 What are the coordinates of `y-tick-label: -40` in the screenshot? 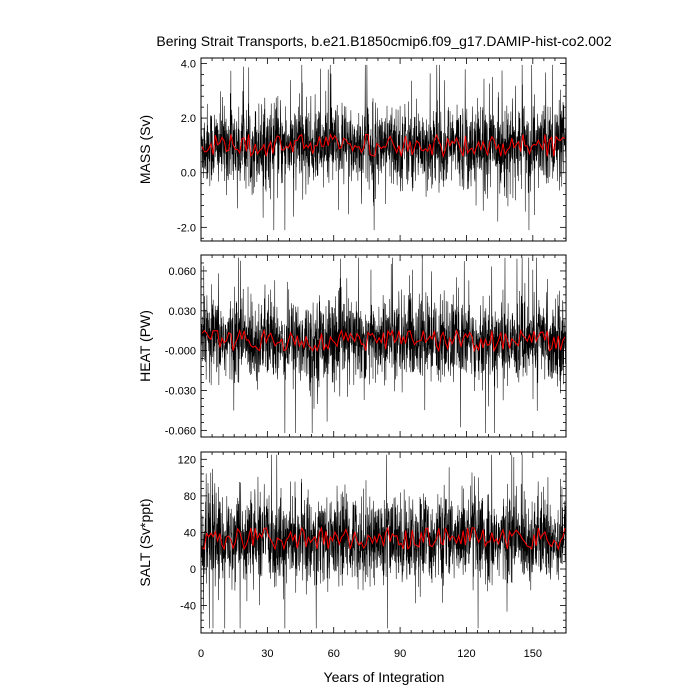 It's located at (188, 607).